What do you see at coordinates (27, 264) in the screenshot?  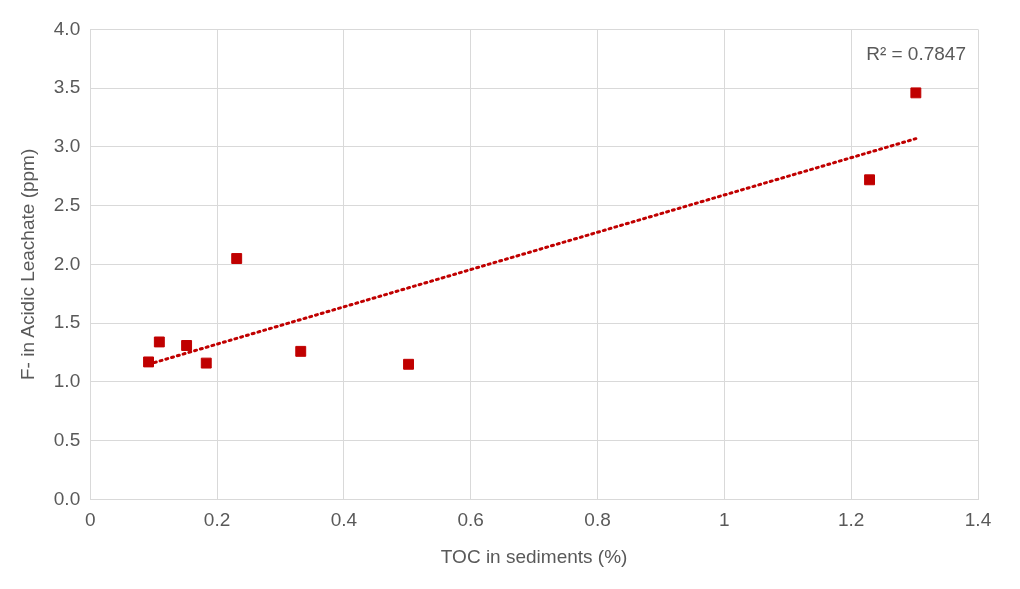 I see `y-axis-title: F- in Acidic Leachate (ppm)` at bounding box center [27, 264].